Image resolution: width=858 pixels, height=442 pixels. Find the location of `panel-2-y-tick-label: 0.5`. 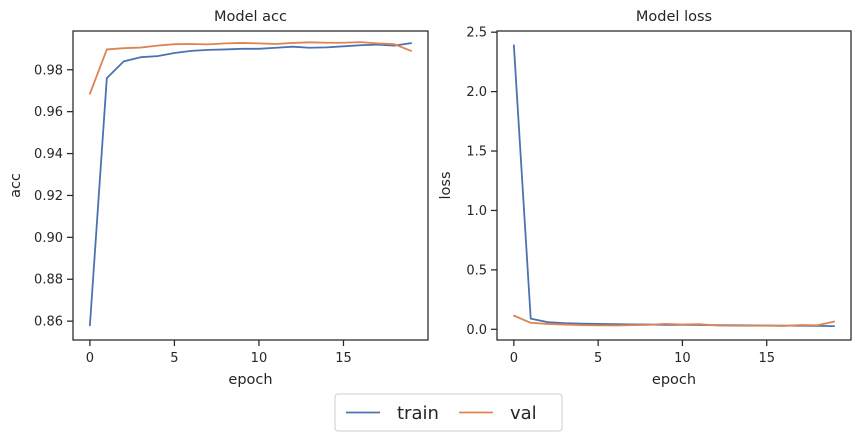

panel-2-y-tick-label: 0.5 is located at coordinates (476, 270).